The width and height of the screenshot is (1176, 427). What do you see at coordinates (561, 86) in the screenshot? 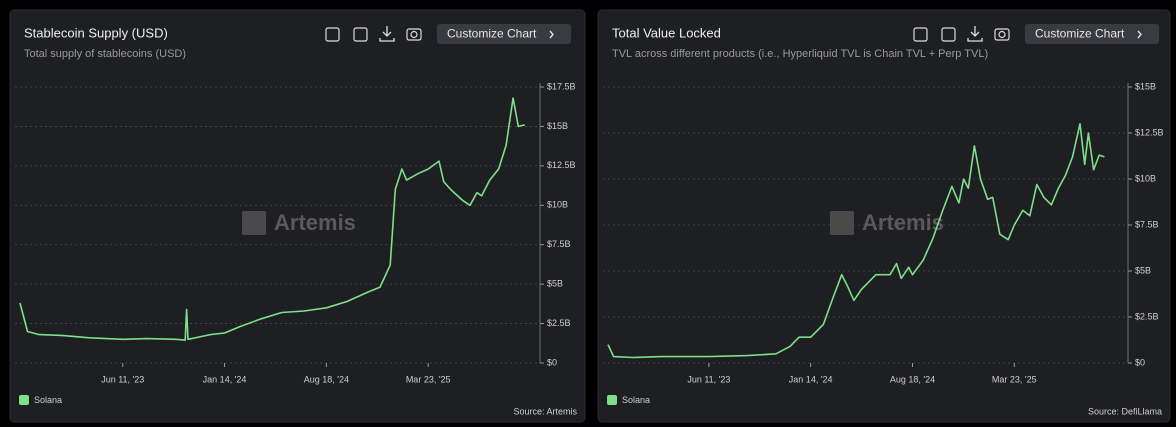
I see `y-tick-label: $17.5B` at bounding box center [561, 86].